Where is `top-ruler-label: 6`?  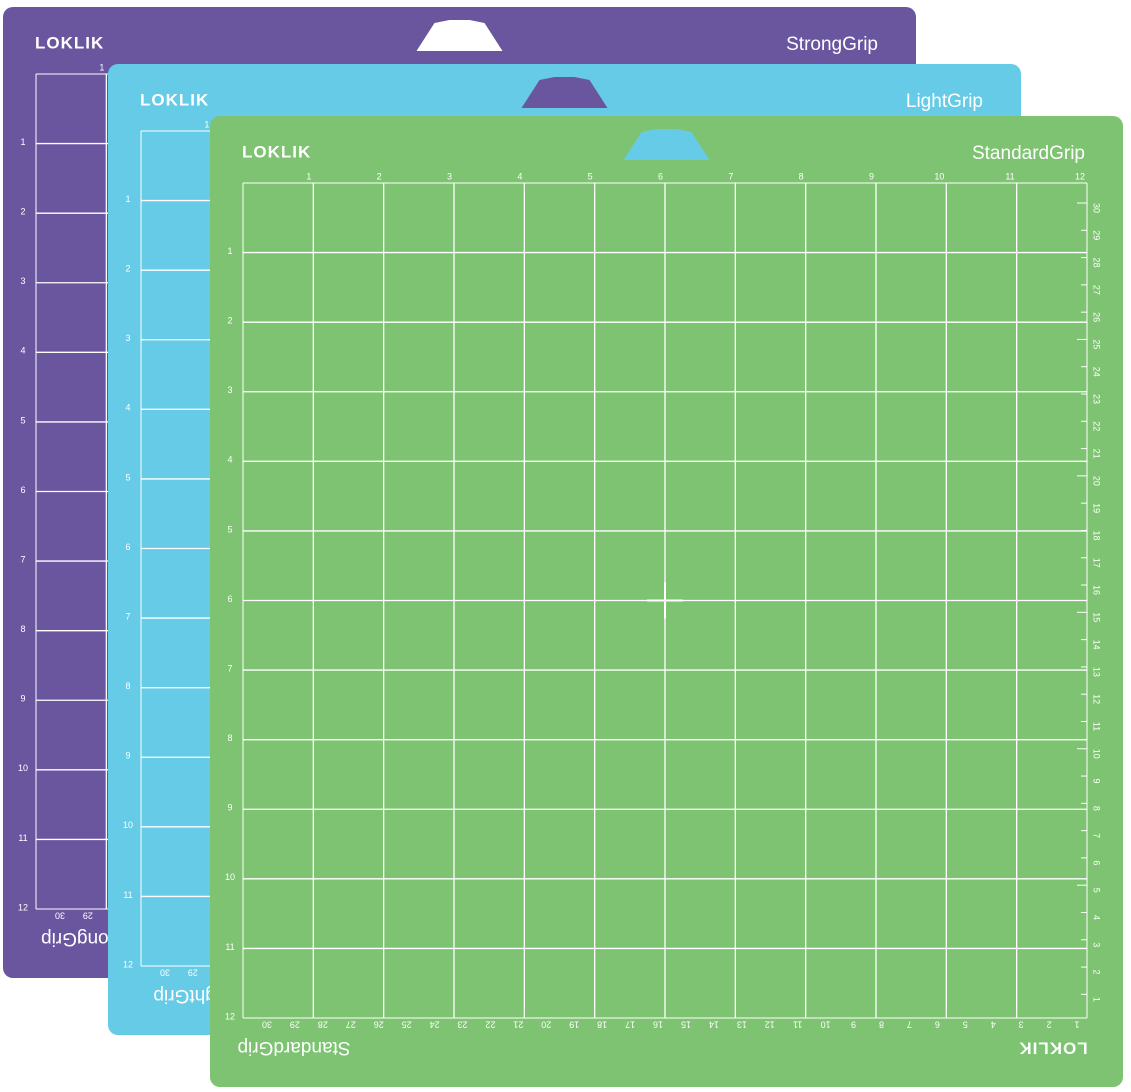 top-ruler-label: 6 is located at coordinates (660, 176).